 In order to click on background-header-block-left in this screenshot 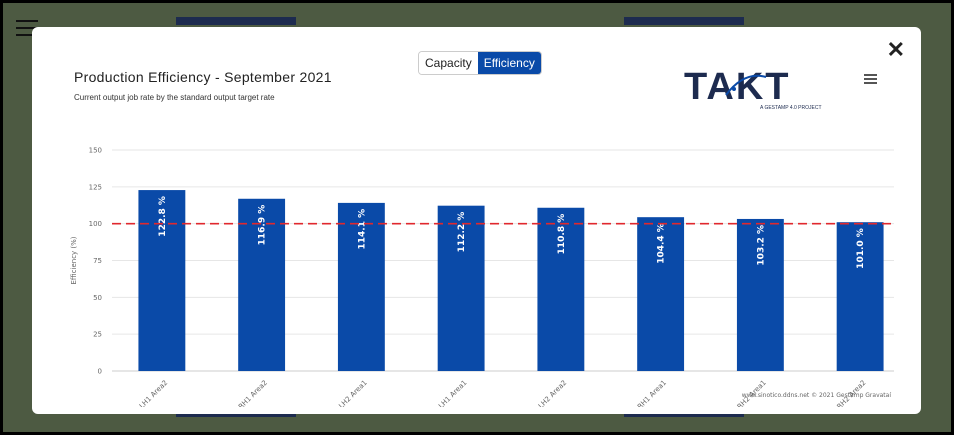, I will do `click(236, 21)`.